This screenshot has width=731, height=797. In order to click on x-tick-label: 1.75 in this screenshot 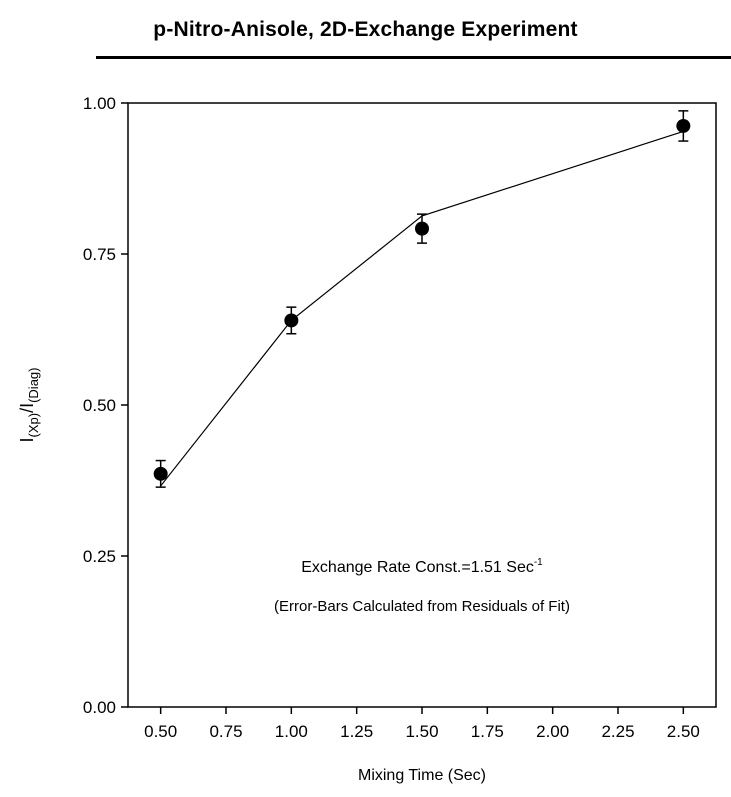, I will do `click(487, 731)`.